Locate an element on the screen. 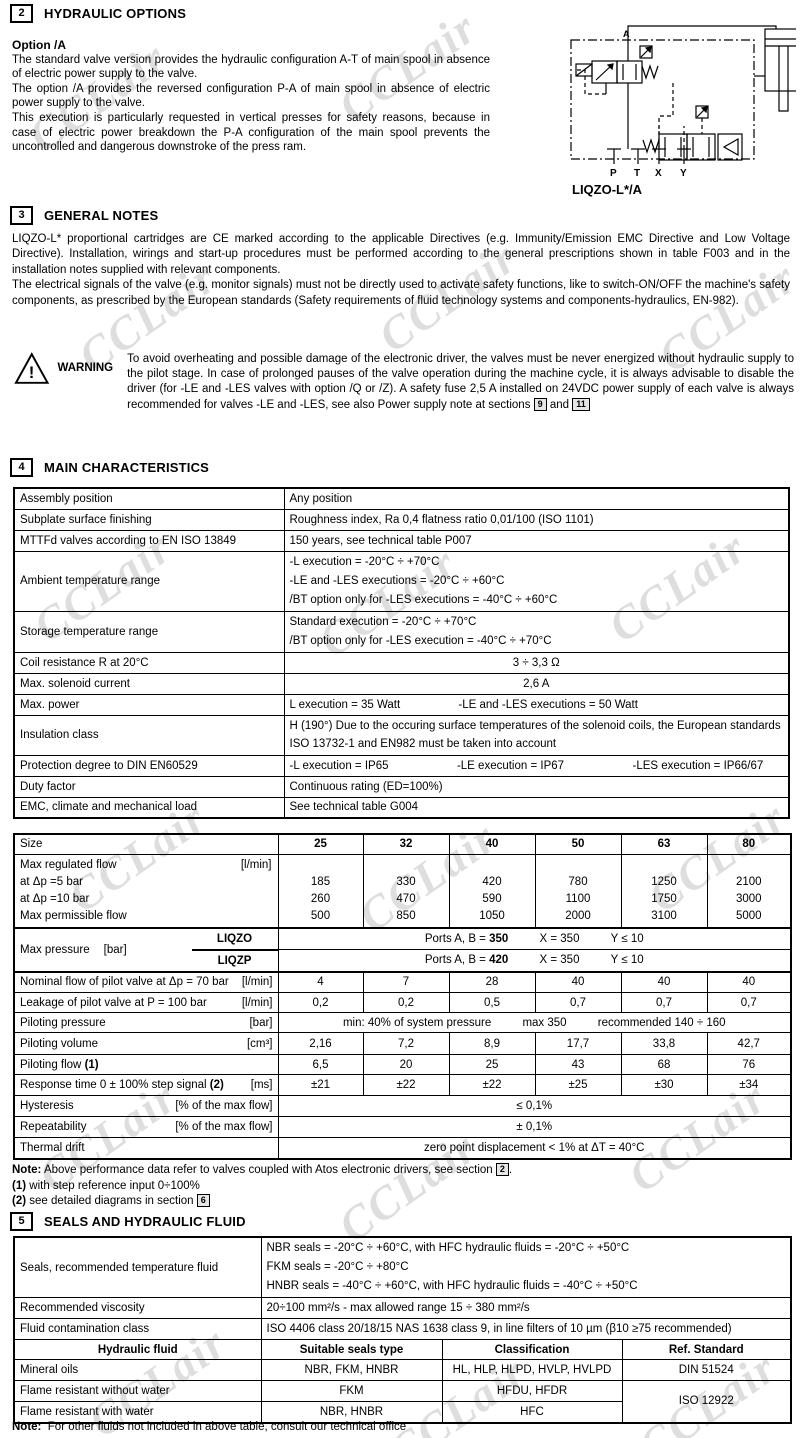 The height and width of the screenshot is (1438, 800). row-label: Storage temperature range is located at coordinates (149, 631).